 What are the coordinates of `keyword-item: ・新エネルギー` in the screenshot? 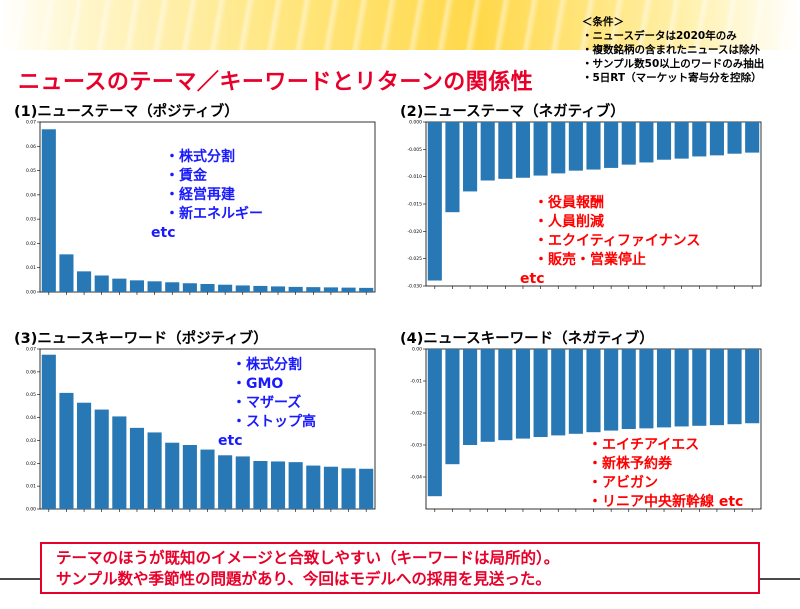 It's located at (214, 214).